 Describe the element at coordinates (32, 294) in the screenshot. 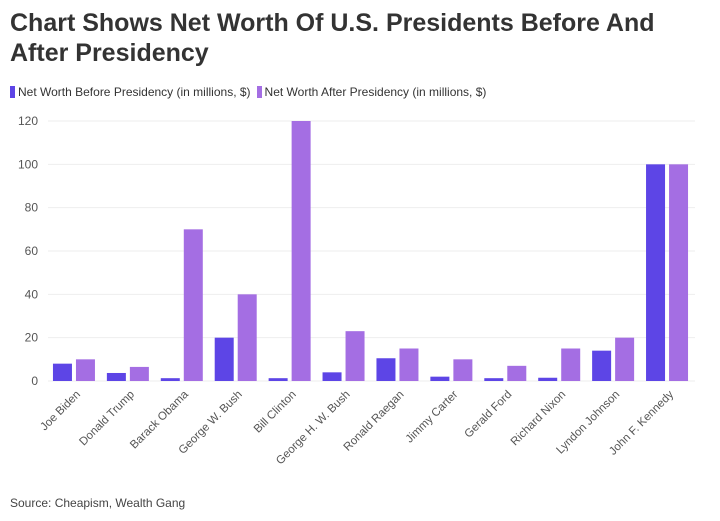

I see `y-tick-label: 40` at that location.